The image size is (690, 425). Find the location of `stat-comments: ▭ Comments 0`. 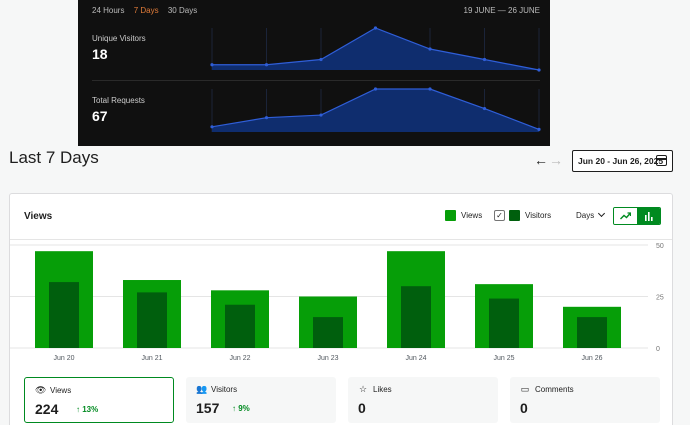

stat-comments: ▭ Comments 0 is located at coordinates (585, 400).